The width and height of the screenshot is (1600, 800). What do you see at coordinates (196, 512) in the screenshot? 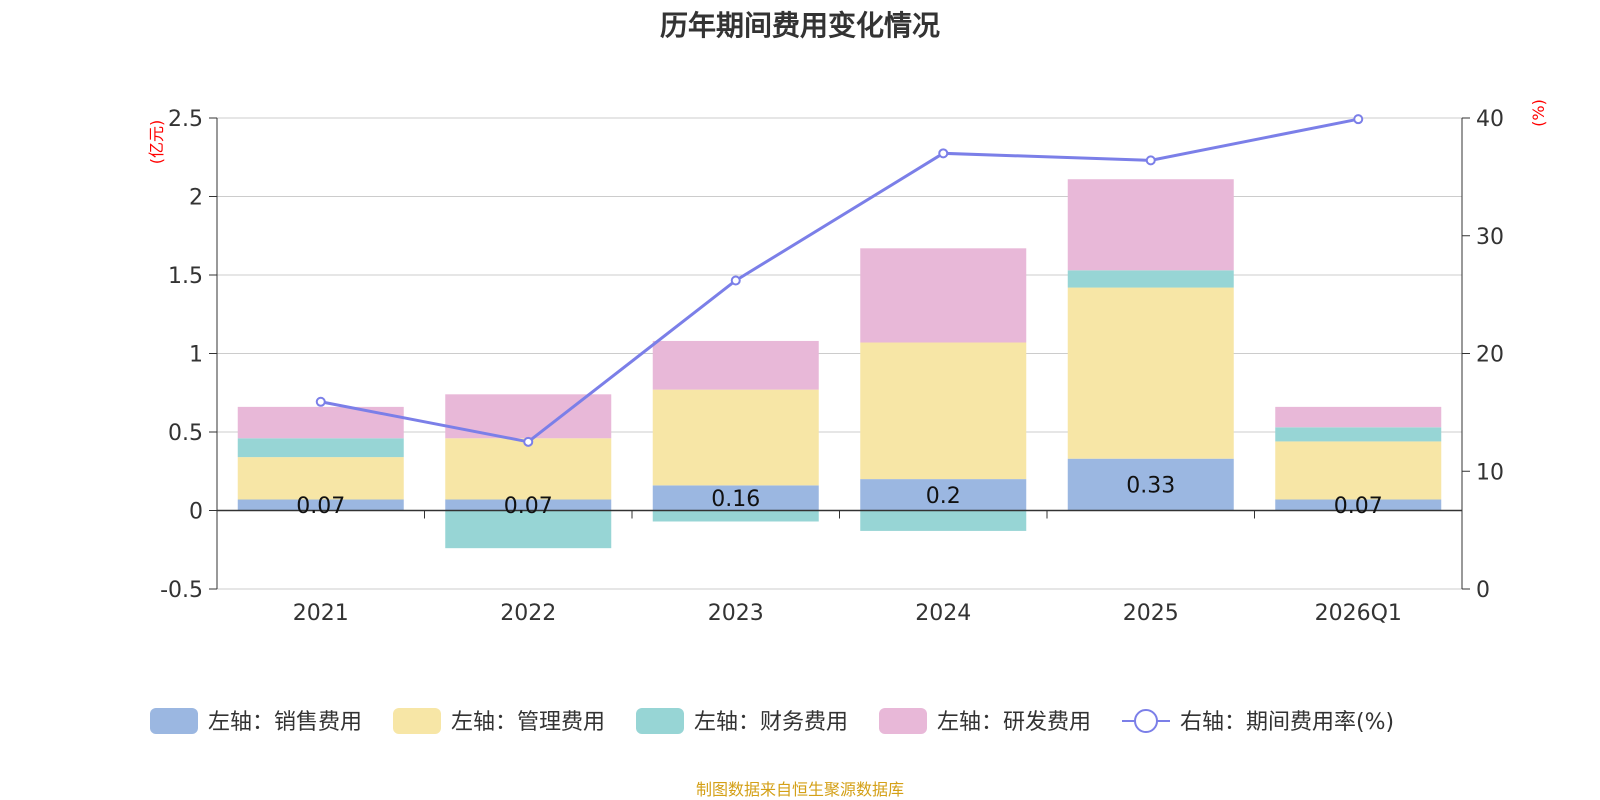
I see `left-axis-tick-label: 0` at bounding box center [196, 512].